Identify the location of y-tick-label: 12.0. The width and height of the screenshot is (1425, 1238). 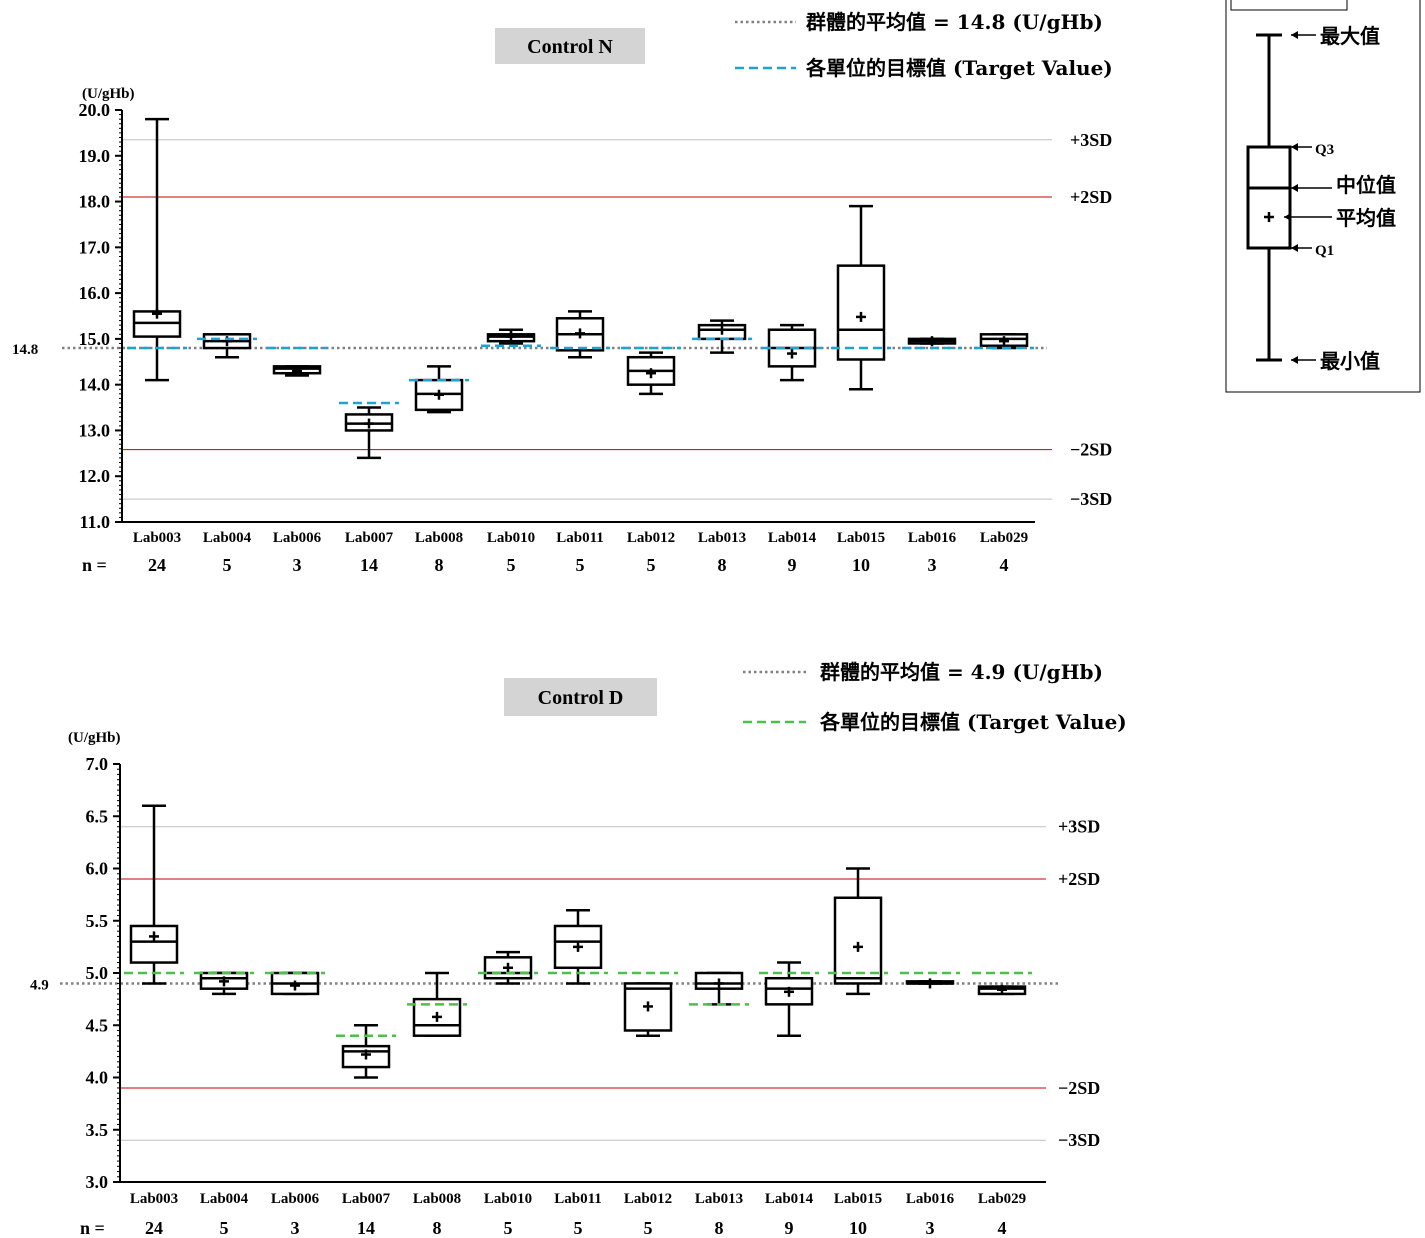
(95, 476).